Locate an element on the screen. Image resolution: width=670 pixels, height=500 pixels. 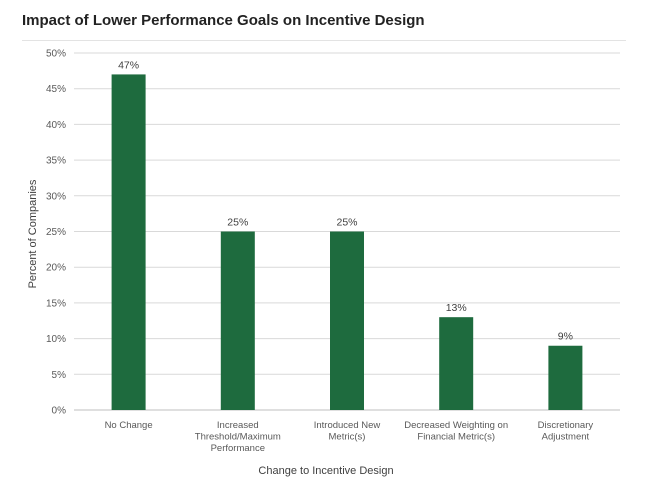
y-tick-label: 25% is located at coordinates (56, 232).